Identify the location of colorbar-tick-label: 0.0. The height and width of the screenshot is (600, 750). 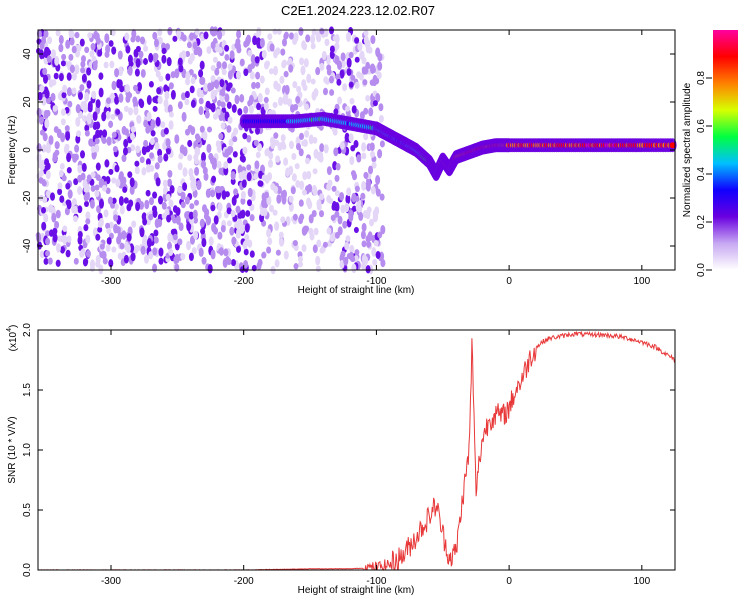
(701, 270).